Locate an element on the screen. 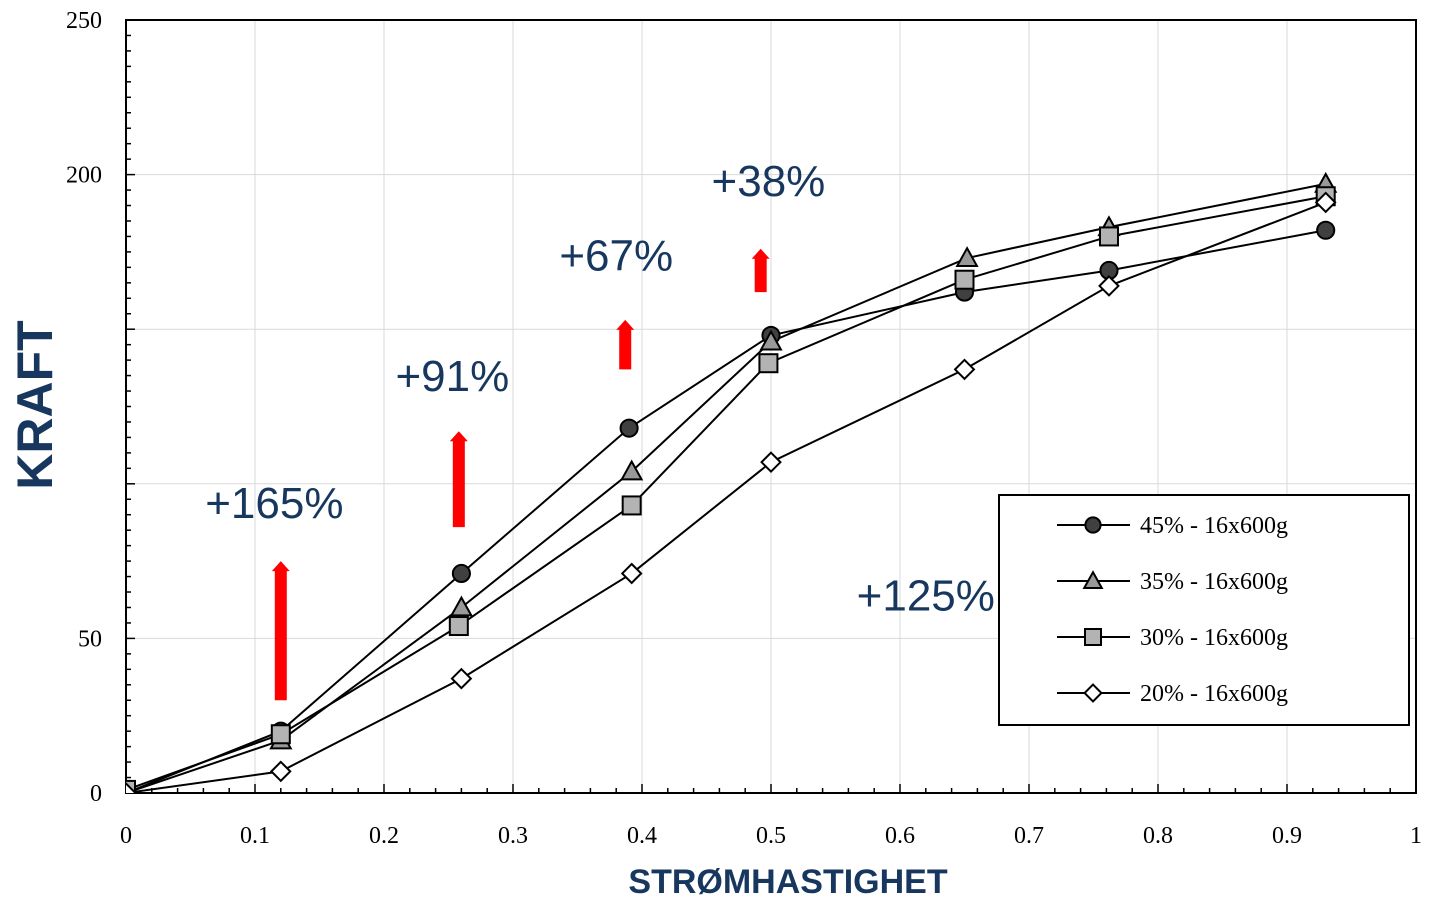  x-tick-label: 0.7 is located at coordinates (1029, 836).